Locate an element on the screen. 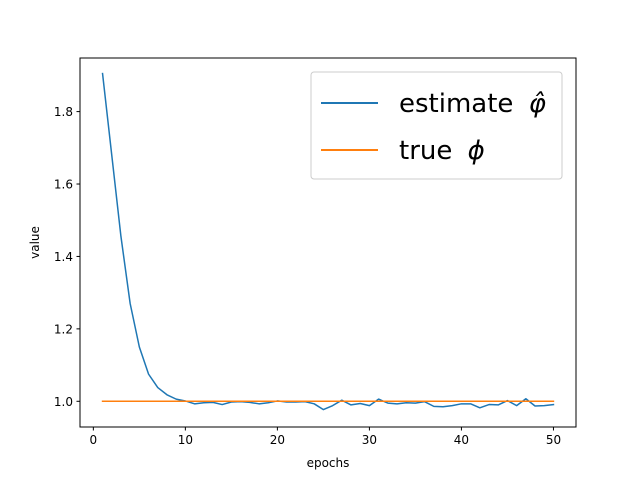  y-tick-label: 1.8 is located at coordinates (63, 112).